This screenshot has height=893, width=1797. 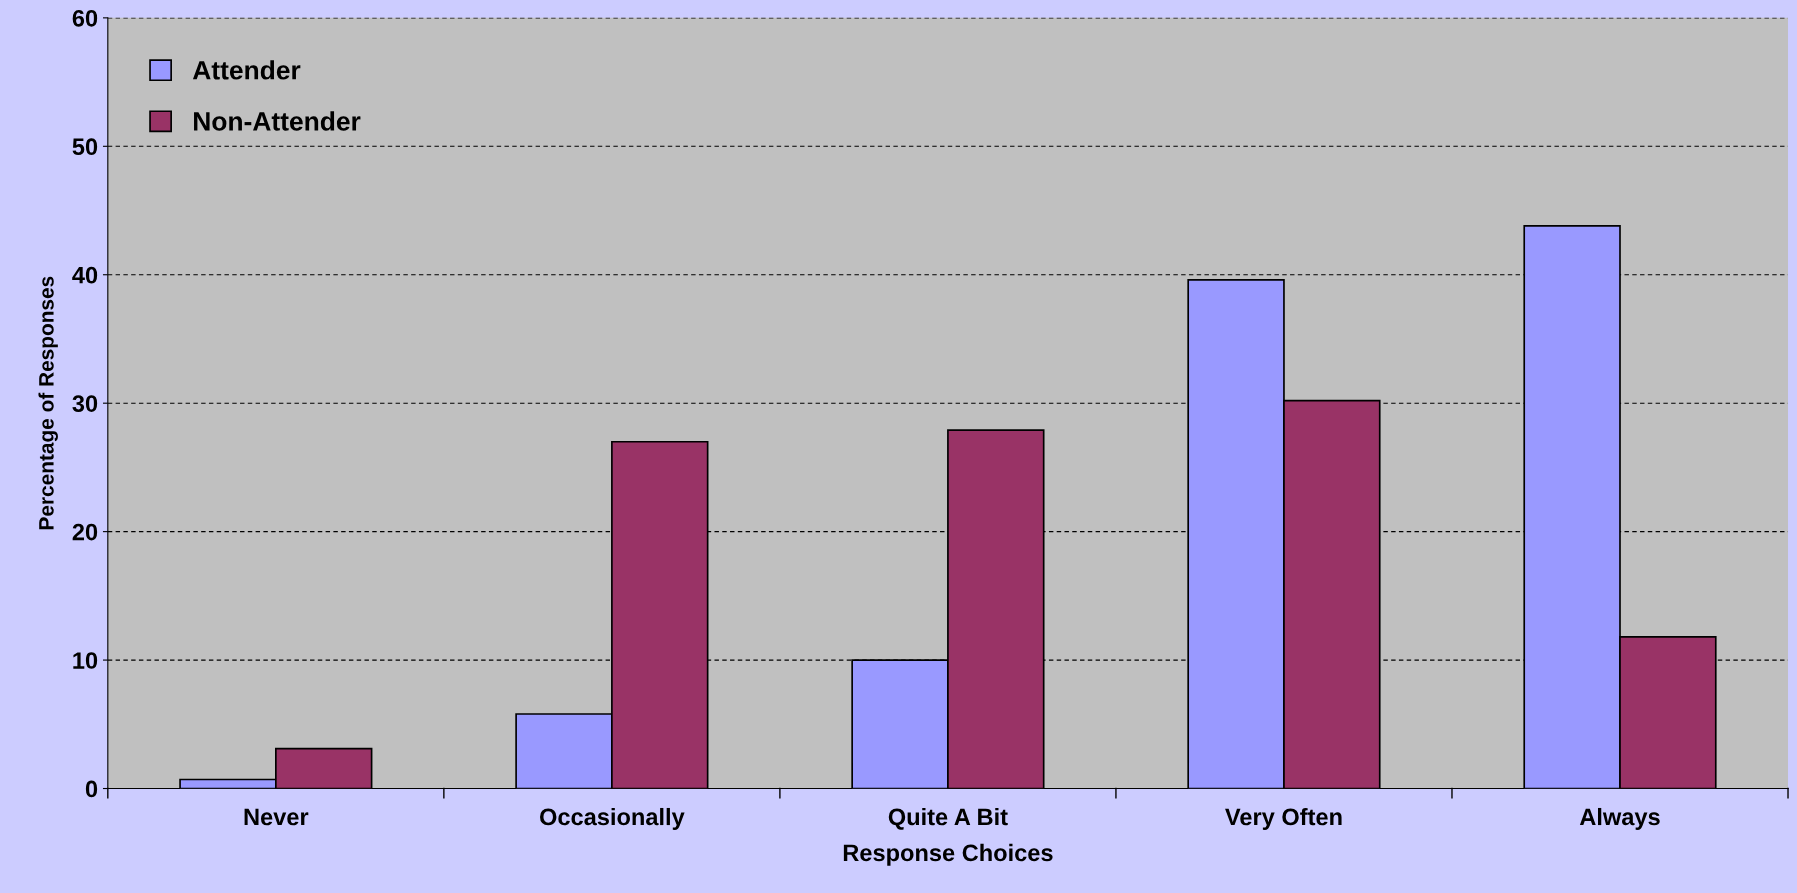 I want to click on x-tick-label: Occasionally, so click(x=612, y=818).